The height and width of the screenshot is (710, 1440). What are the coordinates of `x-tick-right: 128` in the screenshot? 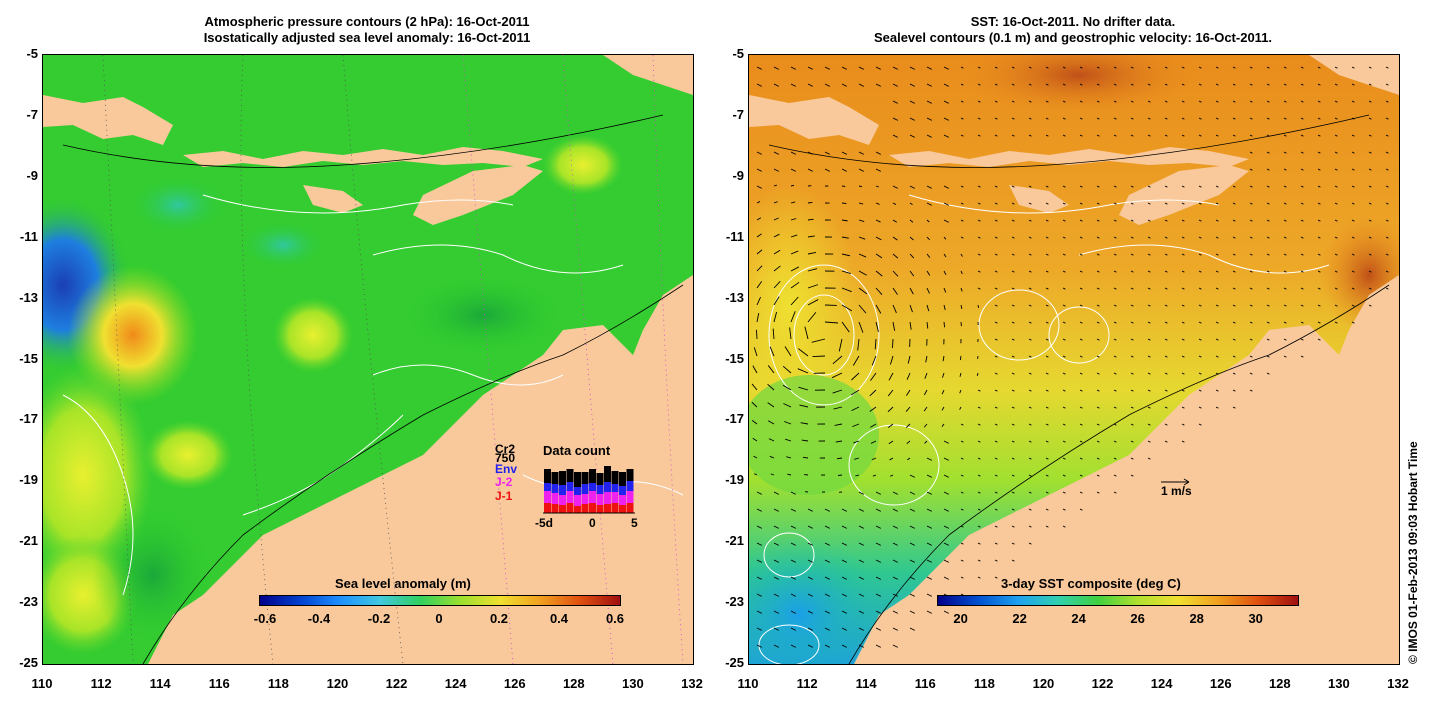 It's located at (1279, 683).